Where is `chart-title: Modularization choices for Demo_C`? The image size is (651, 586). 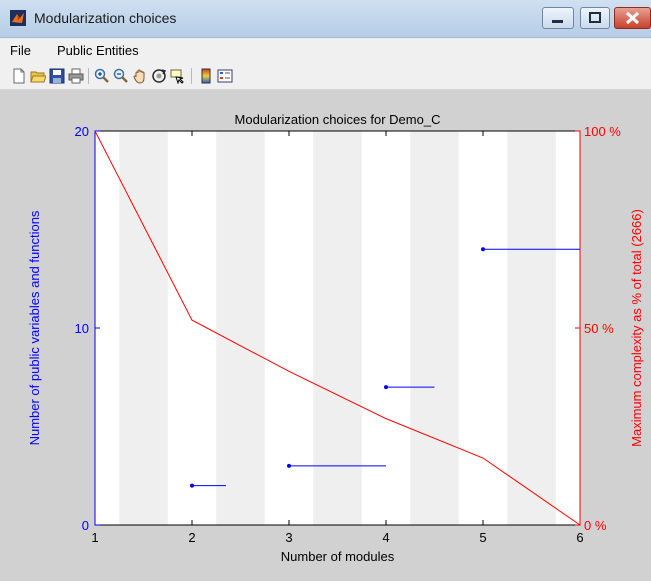
chart-title: Modularization choices for Demo_C is located at coordinates (338, 119).